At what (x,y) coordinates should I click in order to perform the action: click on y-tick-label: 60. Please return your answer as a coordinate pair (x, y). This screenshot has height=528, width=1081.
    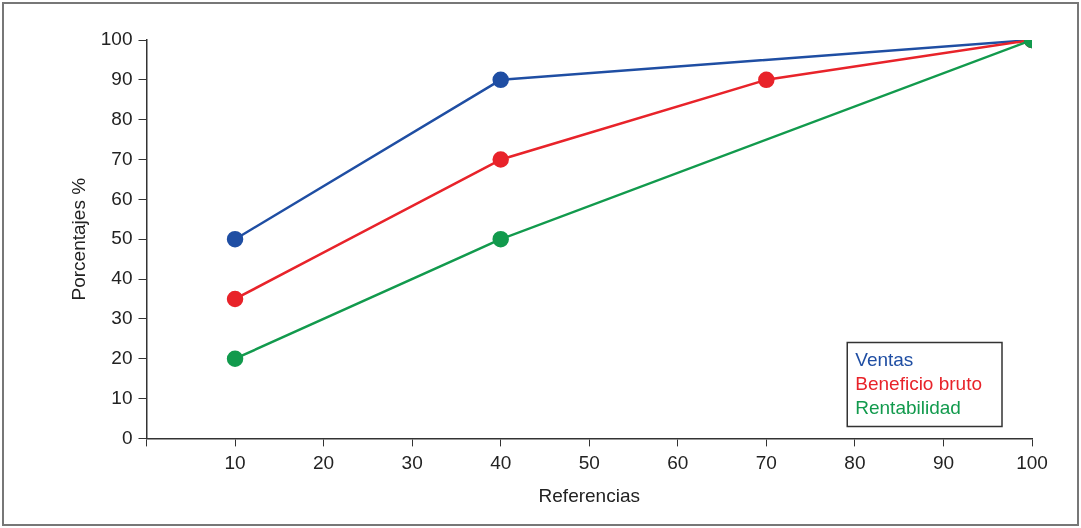
    Looking at the image, I should click on (122, 198).